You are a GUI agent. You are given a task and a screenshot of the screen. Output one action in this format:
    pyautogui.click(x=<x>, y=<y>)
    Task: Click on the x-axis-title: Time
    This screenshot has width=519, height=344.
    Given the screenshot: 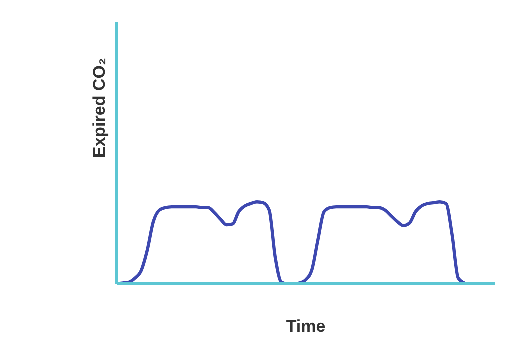 What is the action you would take?
    pyautogui.click(x=306, y=326)
    